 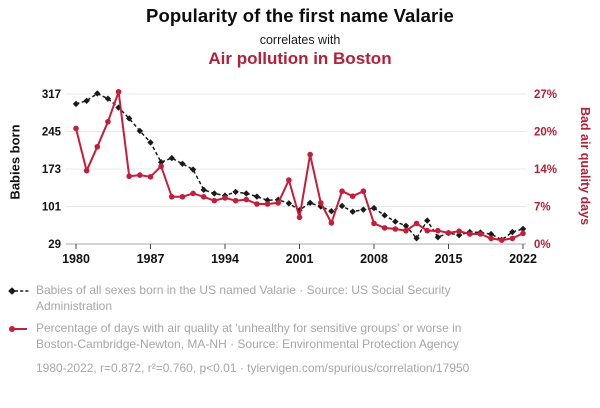 I want to click on y-right-tick-label: 7%, so click(x=542, y=208).